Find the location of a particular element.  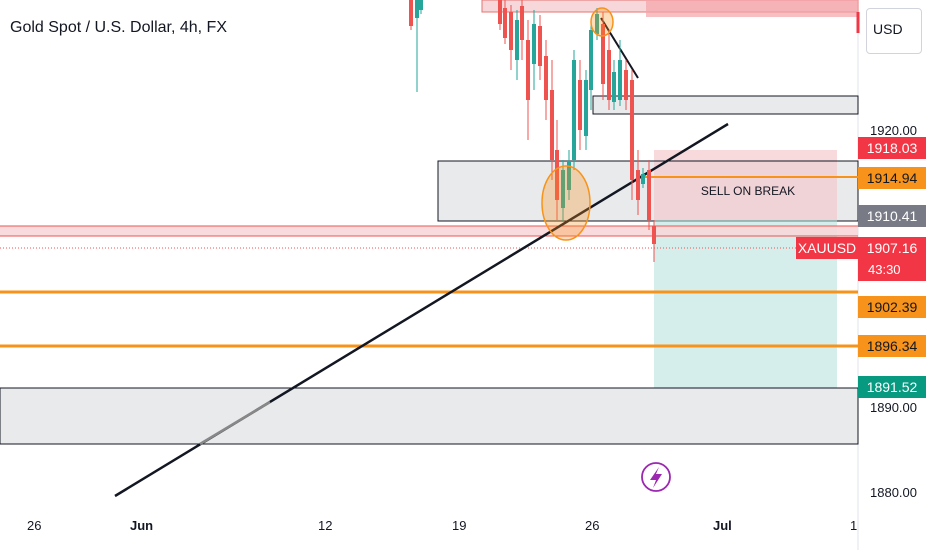

candles is located at coordinates (532, 131).